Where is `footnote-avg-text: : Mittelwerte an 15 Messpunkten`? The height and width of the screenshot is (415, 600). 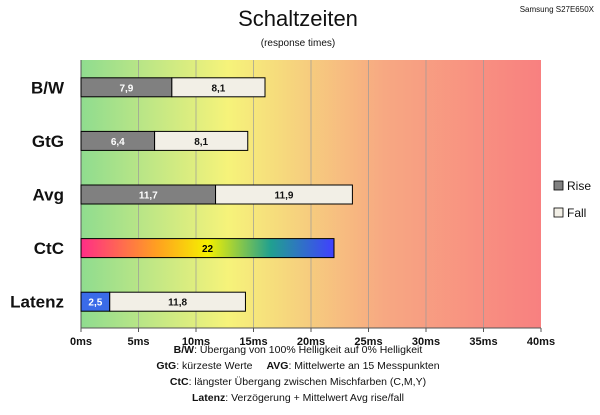 footnote-avg-text: : Mittelwerte an 15 Messpunkten is located at coordinates (363, 366).